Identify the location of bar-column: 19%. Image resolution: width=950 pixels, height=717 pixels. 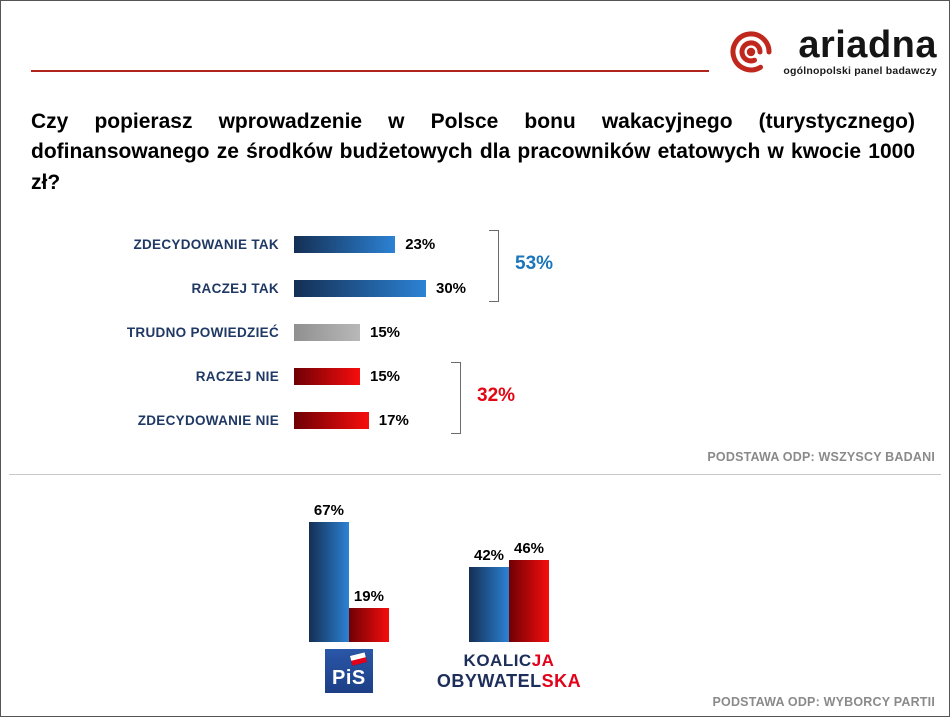
(368, 615).